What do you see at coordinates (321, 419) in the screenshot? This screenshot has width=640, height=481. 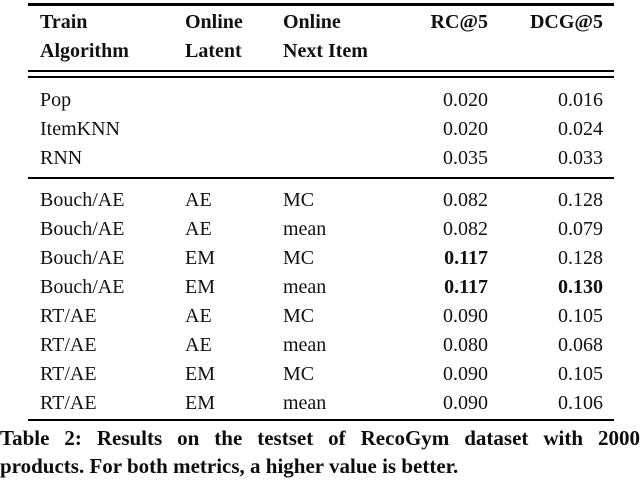 I see `table-bottom-rule` at bounding box center [321, 419].